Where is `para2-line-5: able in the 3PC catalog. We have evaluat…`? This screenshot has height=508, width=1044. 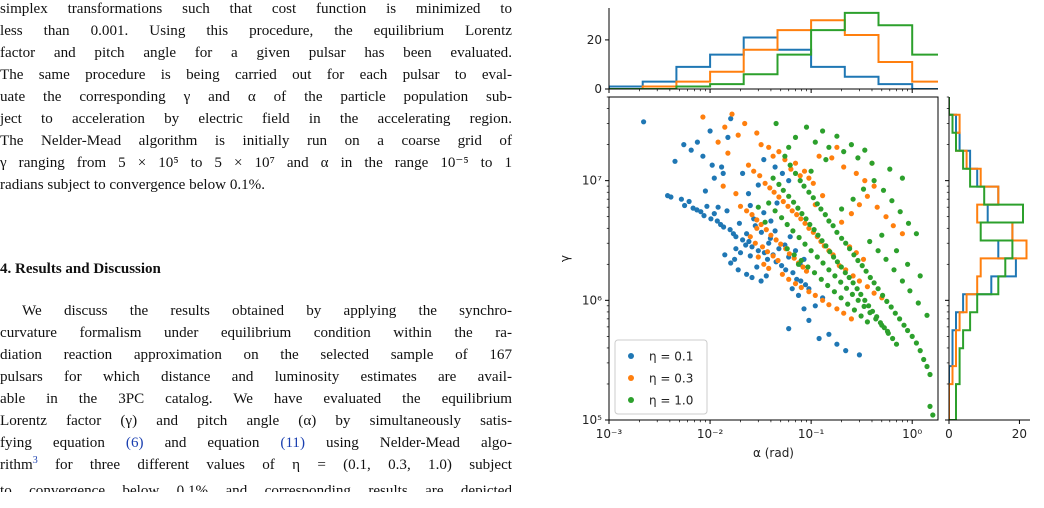 para2-line-5: able in the 3PC catalog. We have evaluat… is located at coordinates (256, 399).